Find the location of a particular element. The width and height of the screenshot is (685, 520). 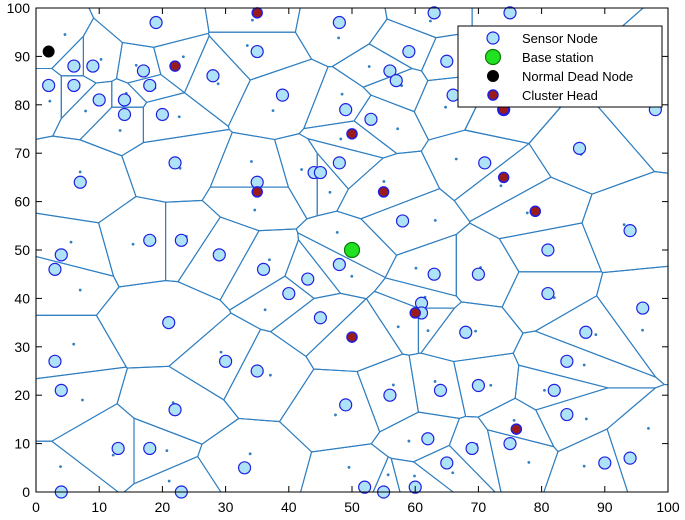

x-tick-label: 50 is located at coordinates (352, 507).